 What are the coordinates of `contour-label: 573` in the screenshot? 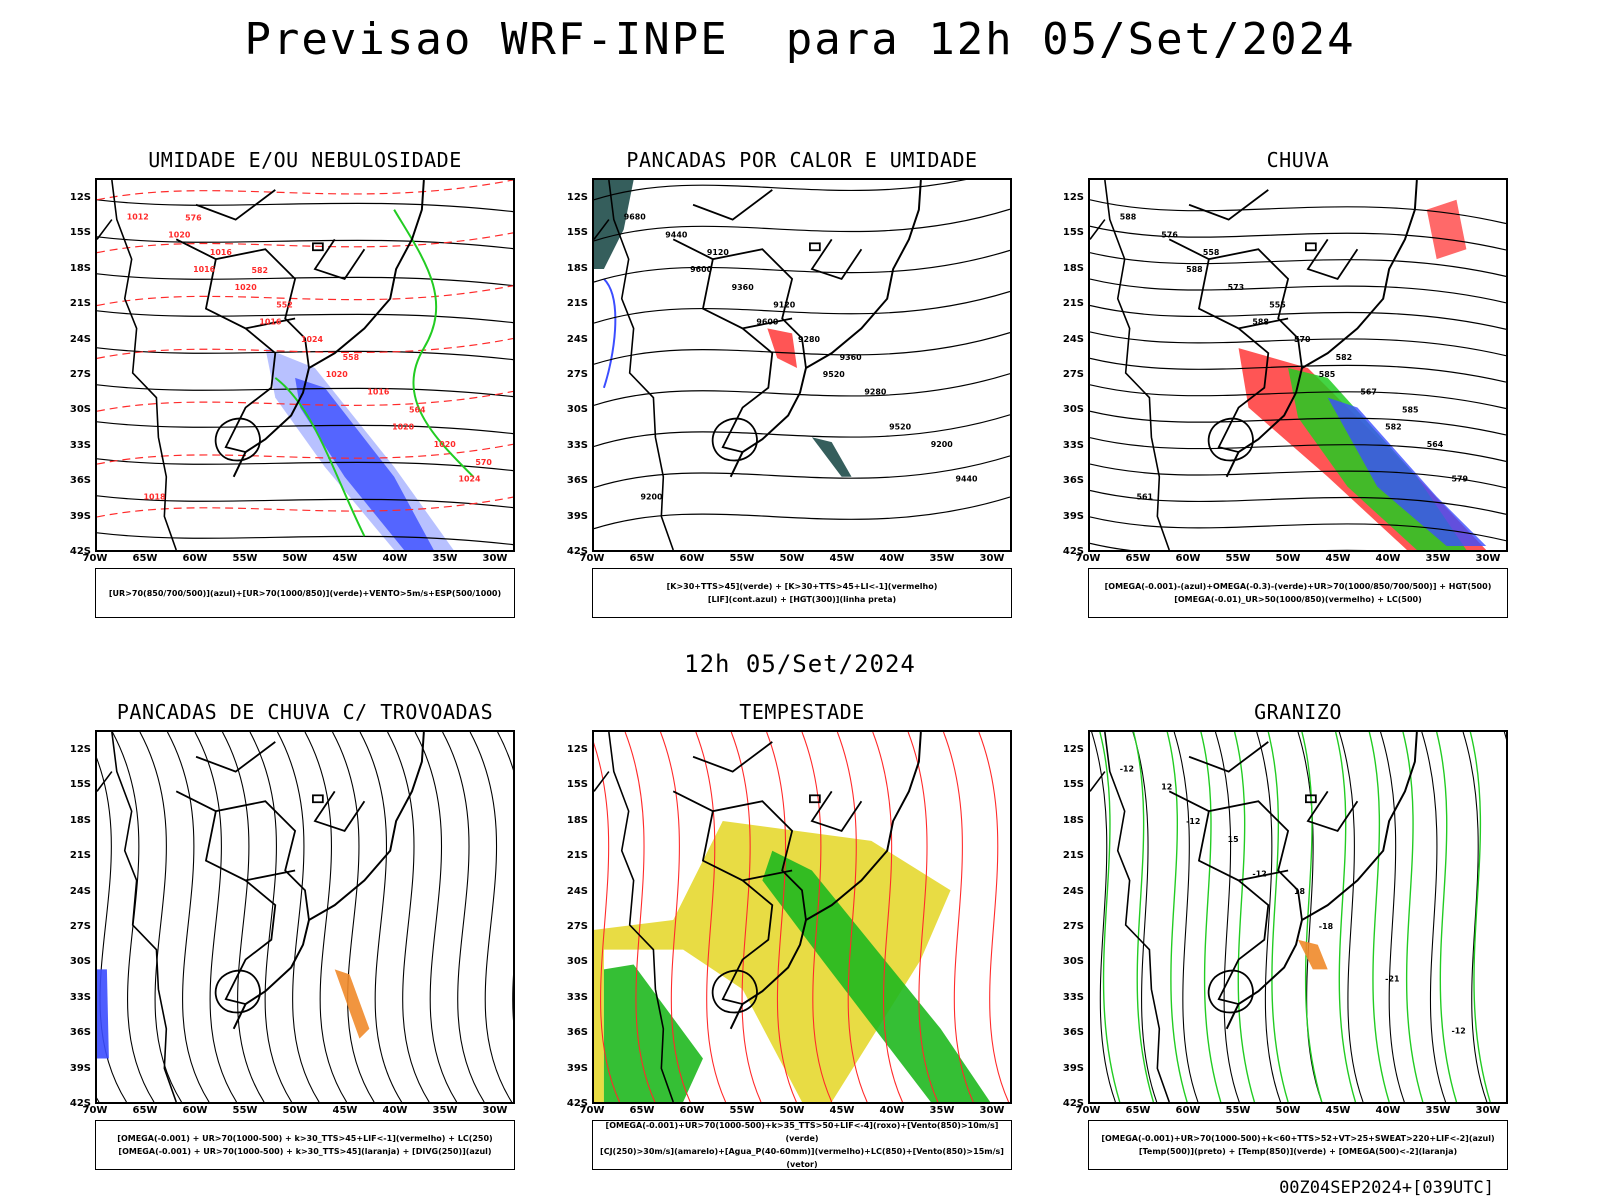 It's located at (1236, 287).